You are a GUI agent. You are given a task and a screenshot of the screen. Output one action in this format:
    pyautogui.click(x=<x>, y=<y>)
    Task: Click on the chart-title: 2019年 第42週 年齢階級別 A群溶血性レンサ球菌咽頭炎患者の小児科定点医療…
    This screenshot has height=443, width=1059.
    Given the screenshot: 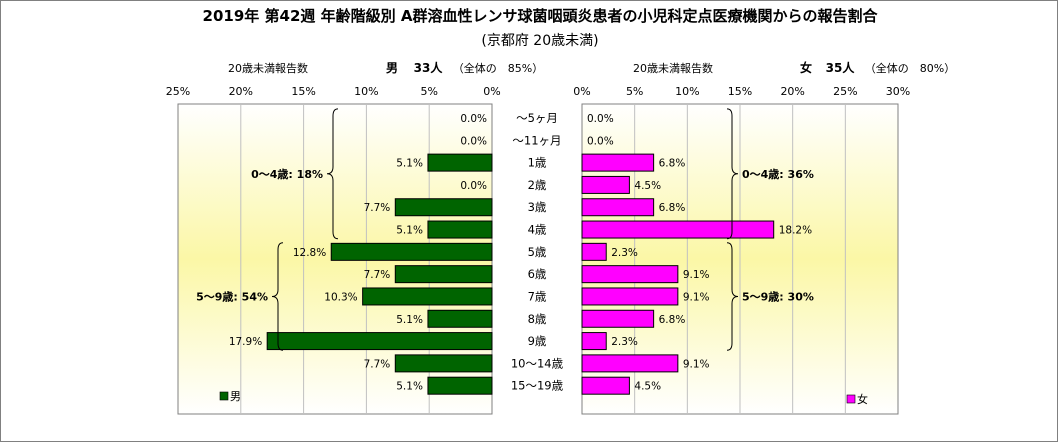 What is the action you would take?
    pyautogui.click(x=541, y=16)
    